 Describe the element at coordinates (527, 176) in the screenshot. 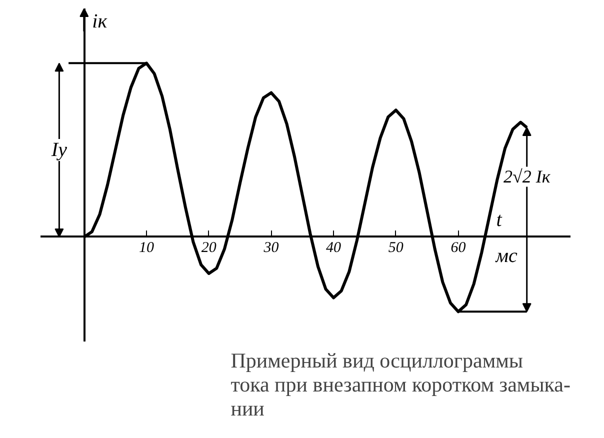

I see `annotation: 2√2 Iк` at that location.